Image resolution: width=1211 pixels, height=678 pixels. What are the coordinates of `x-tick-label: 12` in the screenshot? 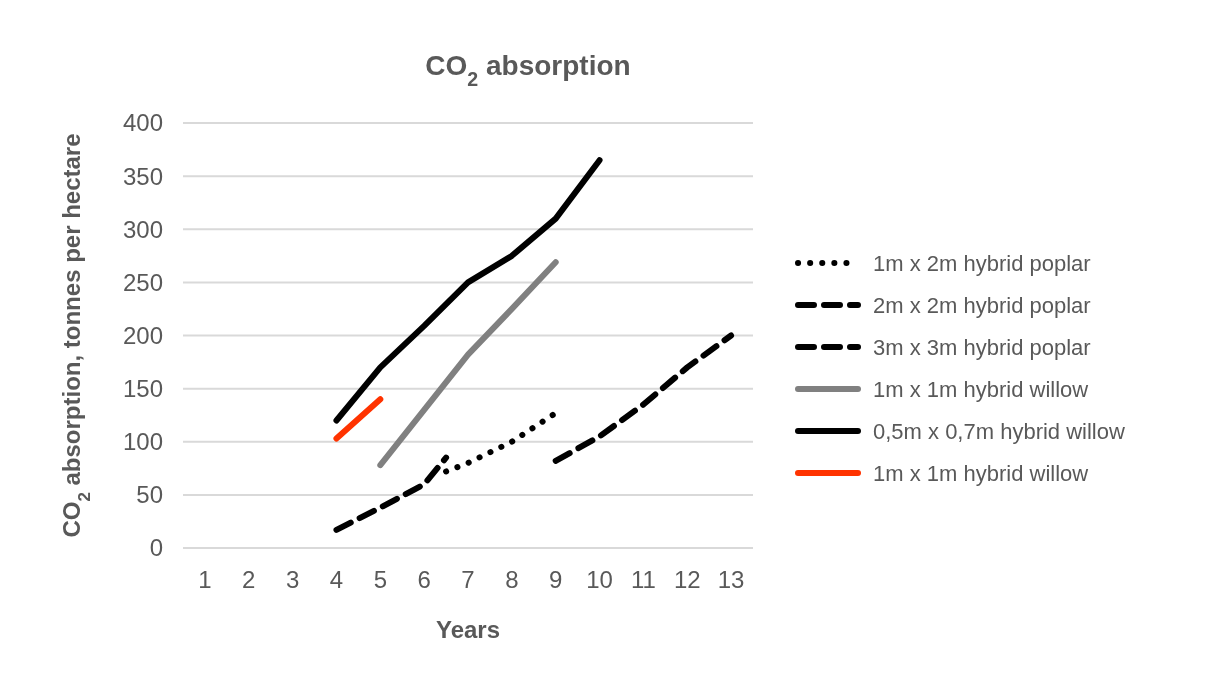 It's located at (687, 579).